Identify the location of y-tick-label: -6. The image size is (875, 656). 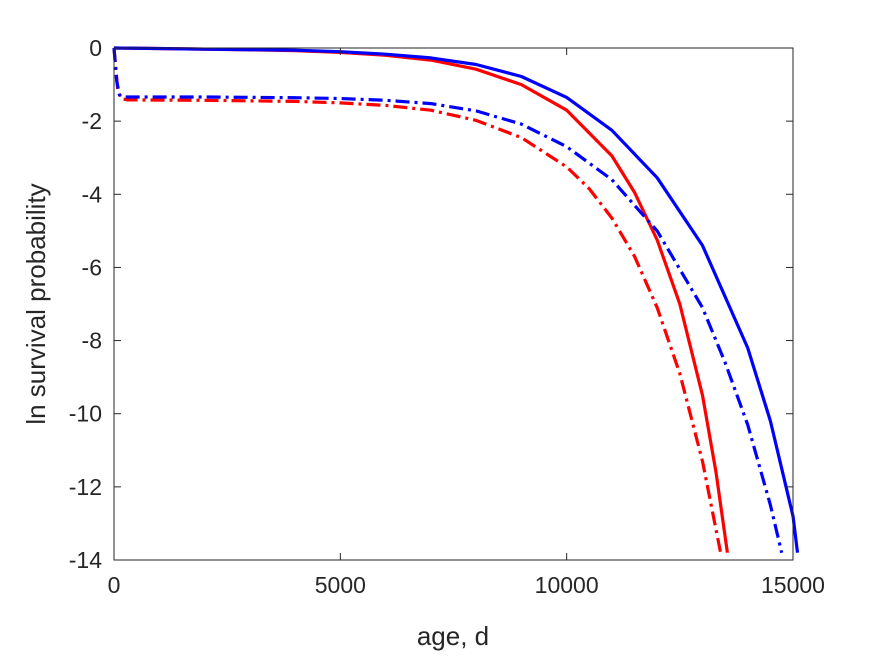
(92, 267).